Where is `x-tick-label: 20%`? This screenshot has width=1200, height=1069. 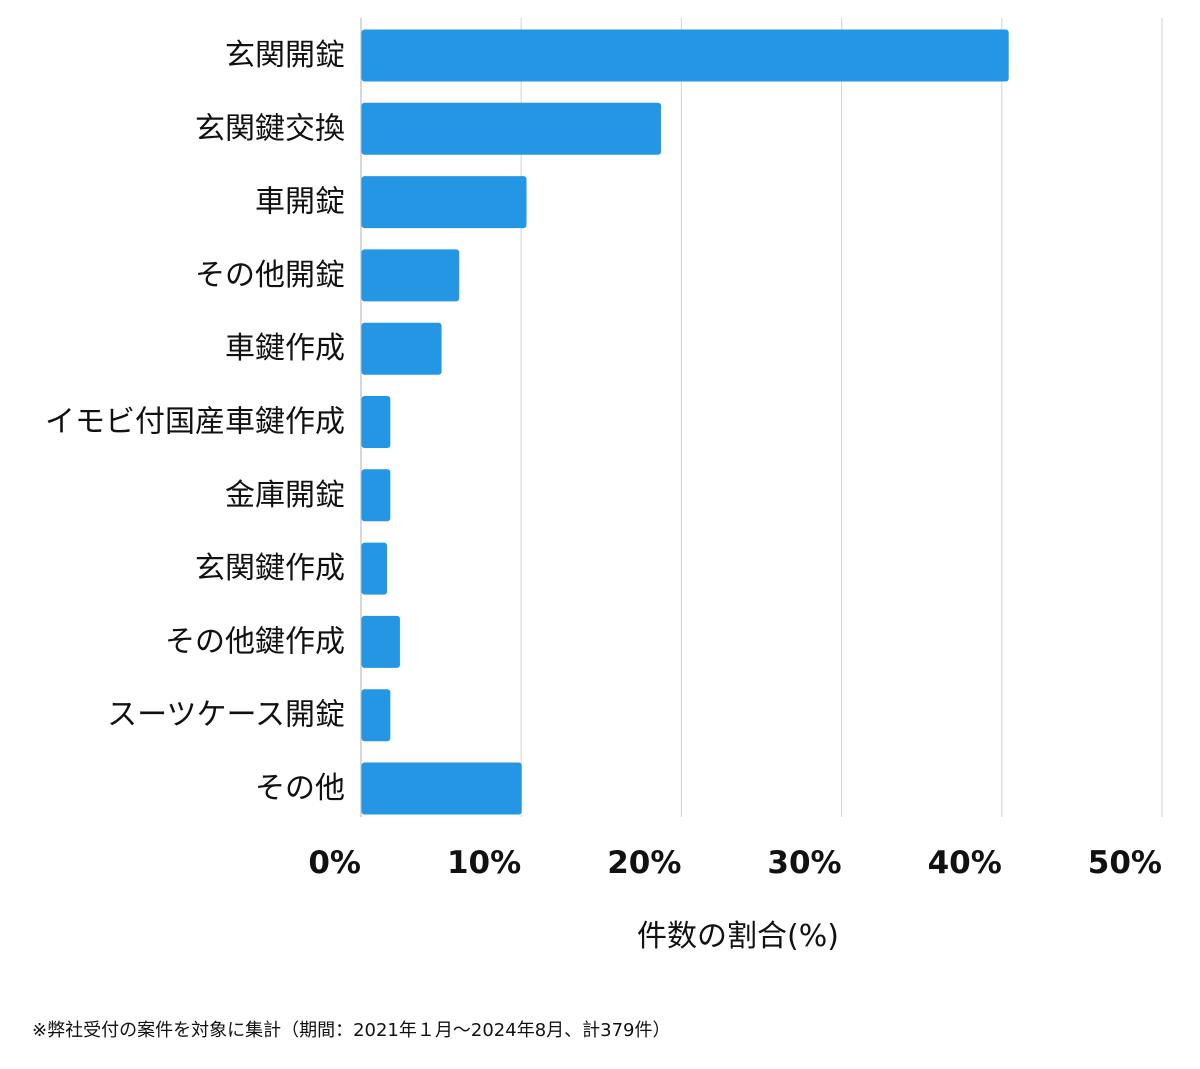 x-tick-label: 20% is located at coordinates (644, 863).